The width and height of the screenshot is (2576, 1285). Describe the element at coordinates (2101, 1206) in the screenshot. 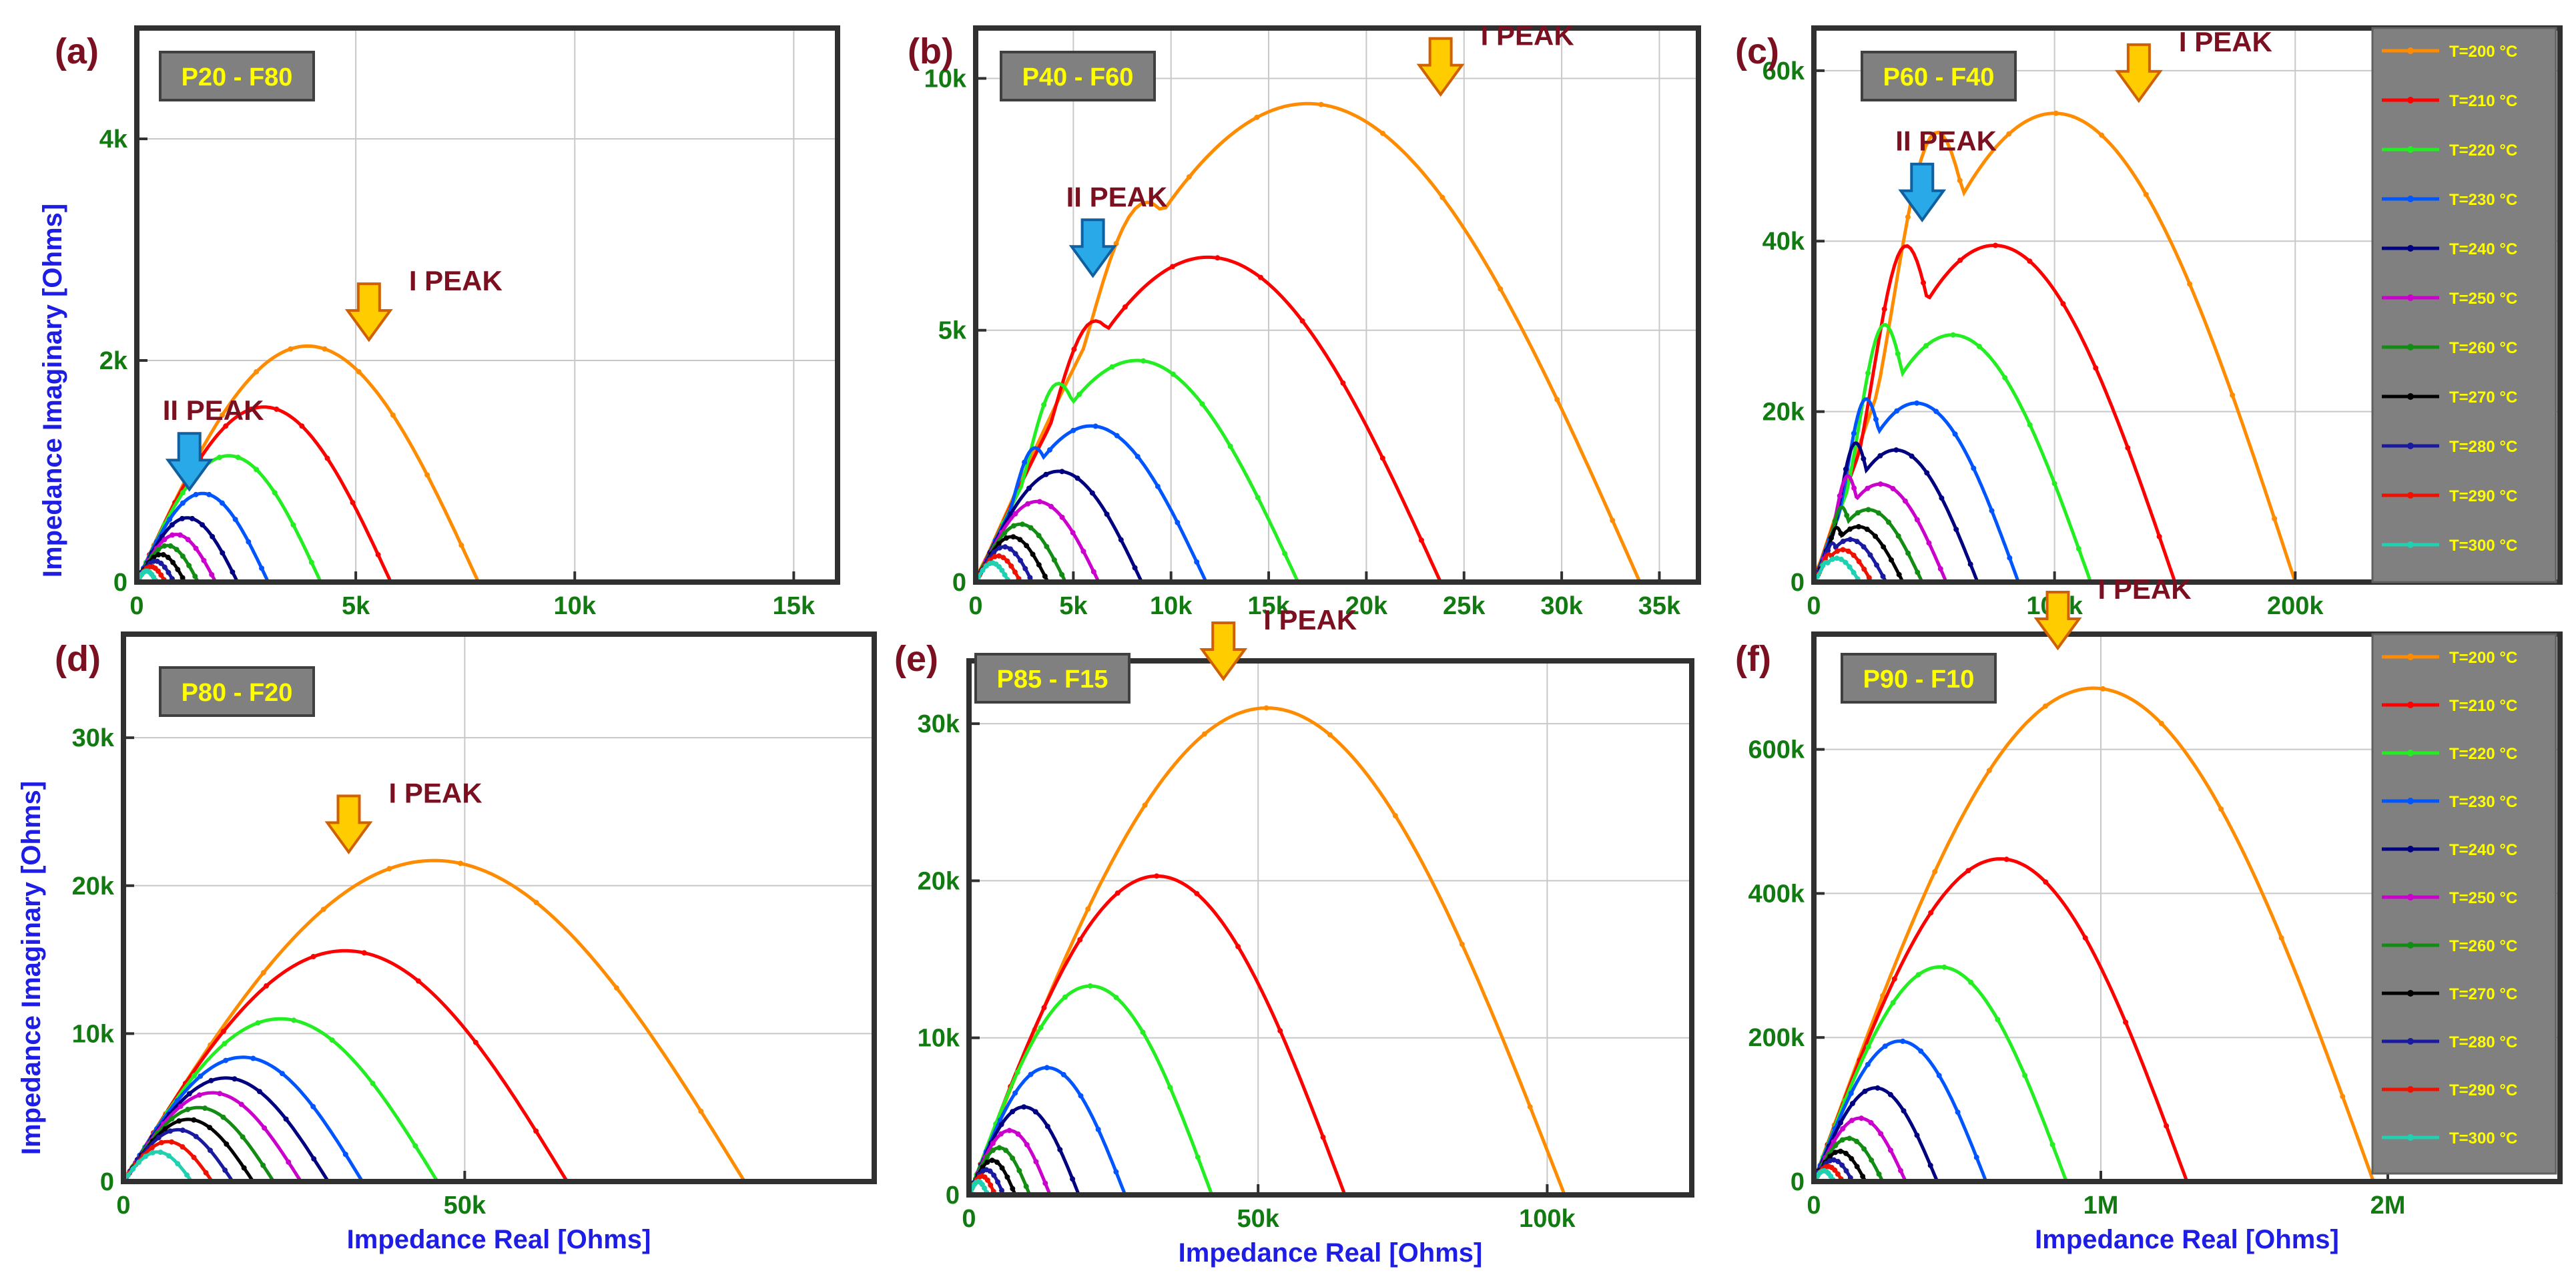

I see `x-tick-label: 1M` at that location.